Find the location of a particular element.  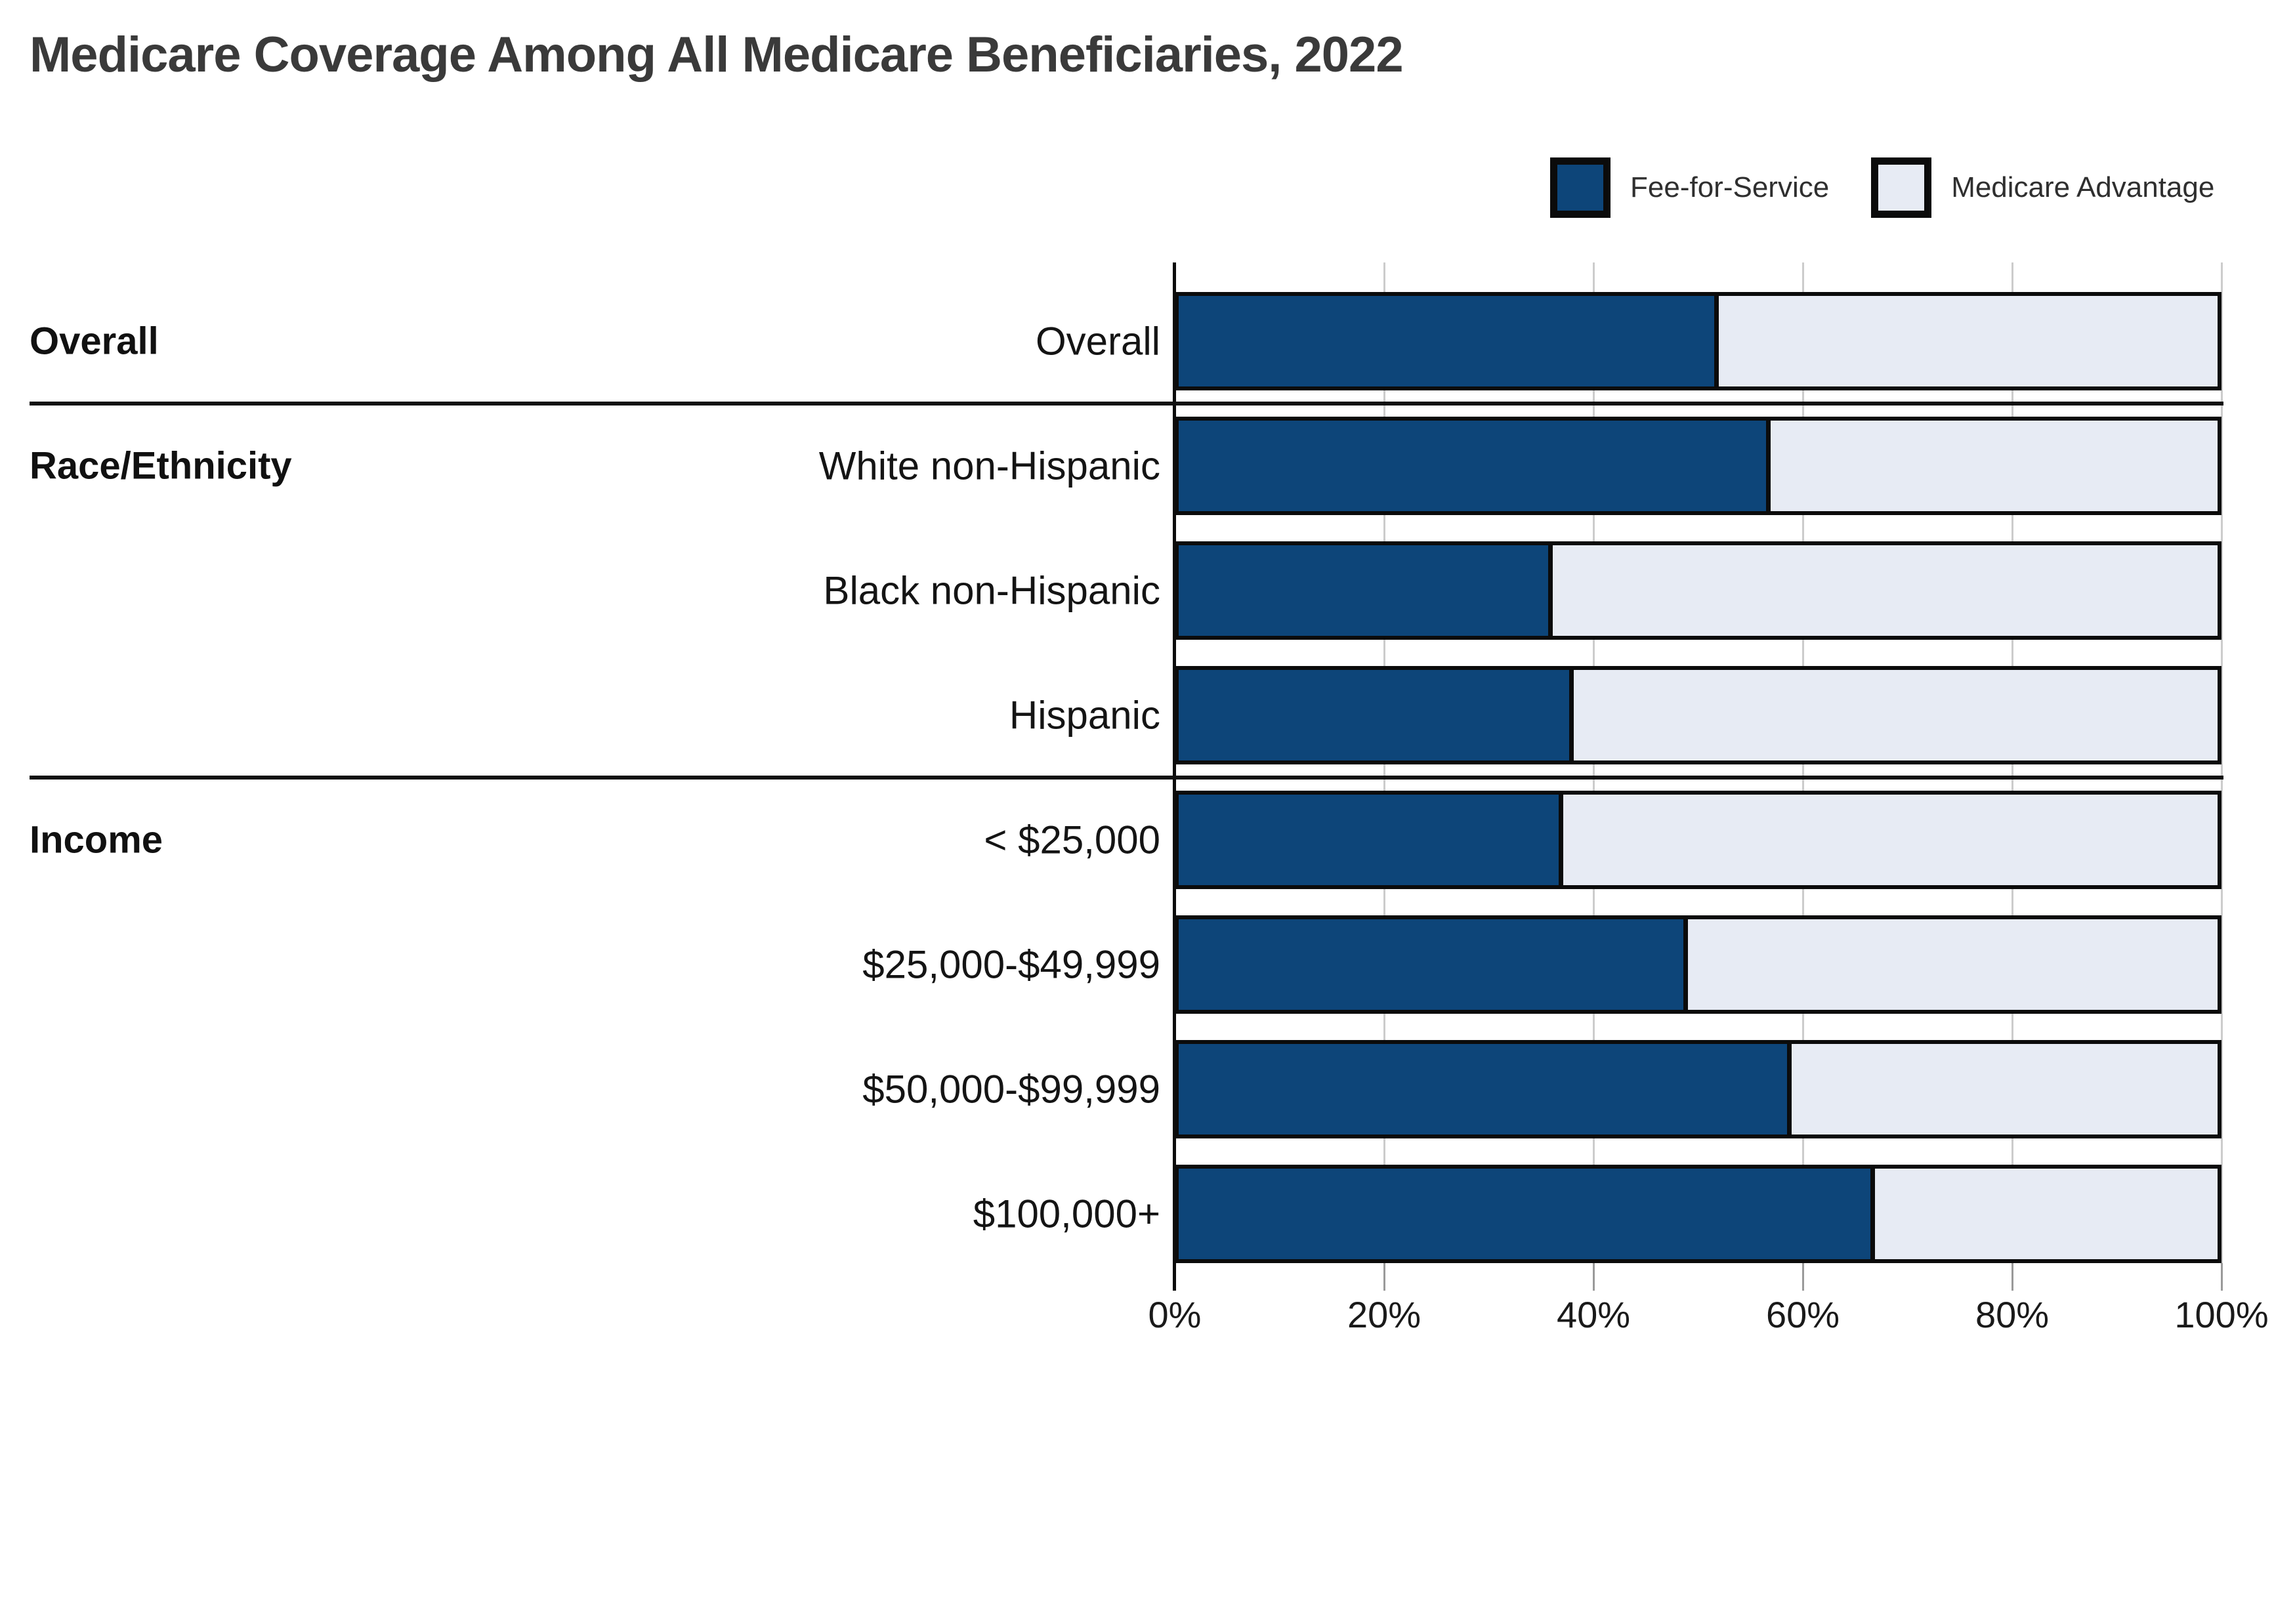

x-axis-tick-label: 0% is located at coordinates (1175, 1315).